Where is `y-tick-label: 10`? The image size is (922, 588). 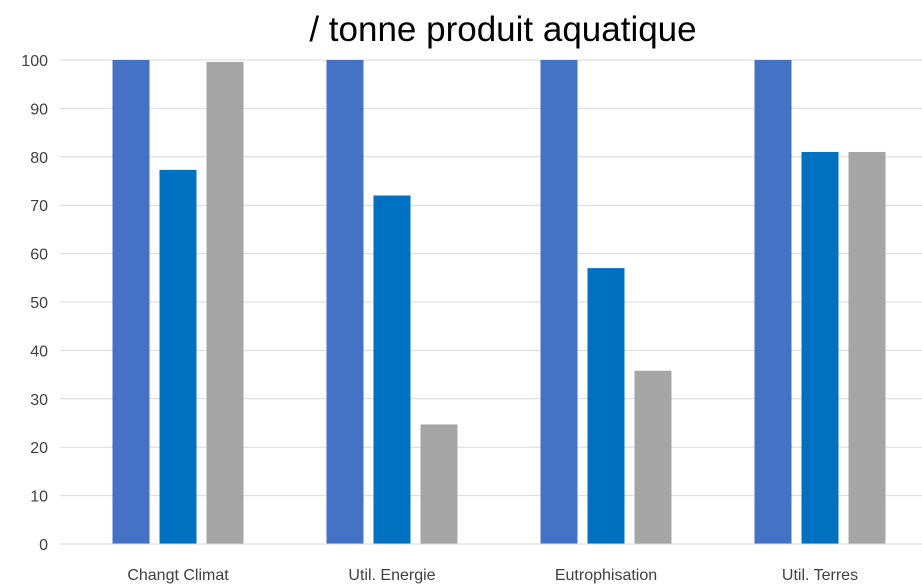 y-tick-label: 10 is located at coordinates (39, 497).